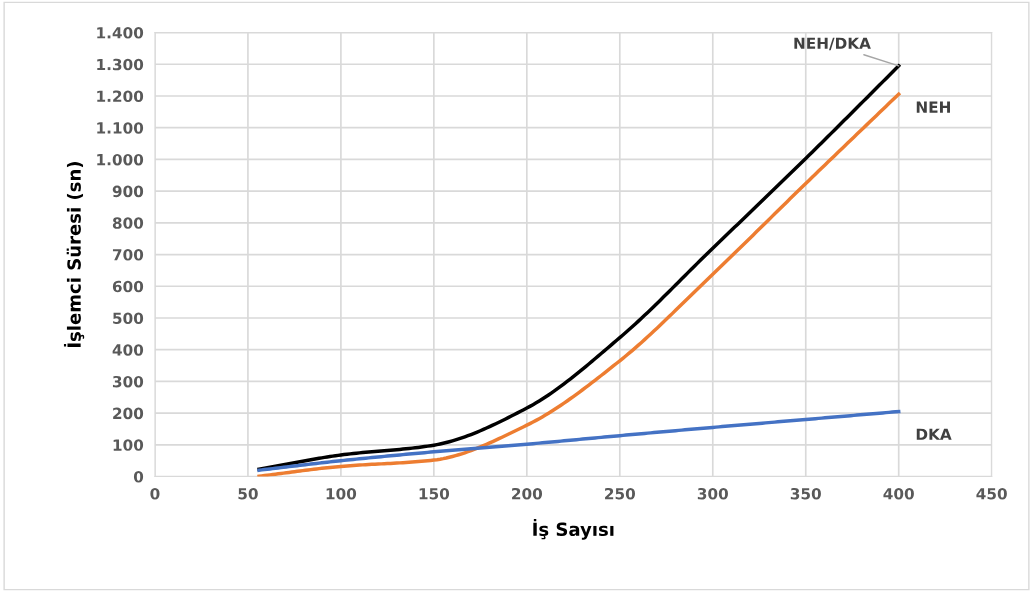 This screenshot has height=592, width=1033. I want to click on series-label: DKA, so click(934, 434).